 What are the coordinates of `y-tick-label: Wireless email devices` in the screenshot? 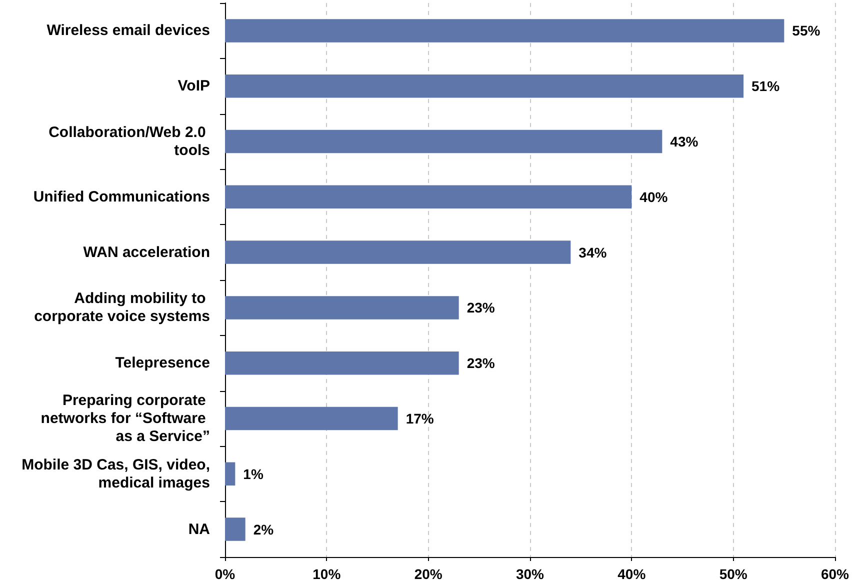 It's located at (128, 31).